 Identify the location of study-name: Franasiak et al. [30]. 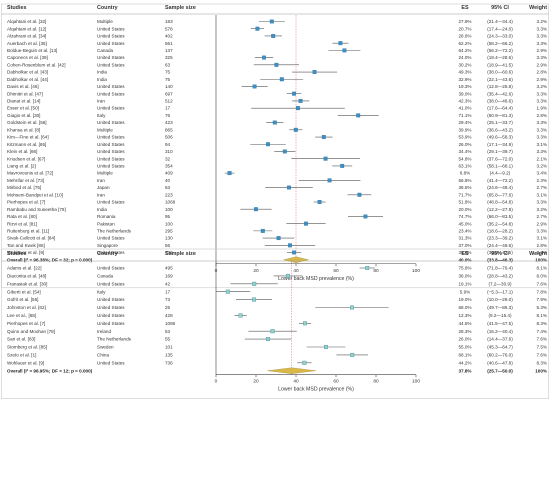
(27, 283).